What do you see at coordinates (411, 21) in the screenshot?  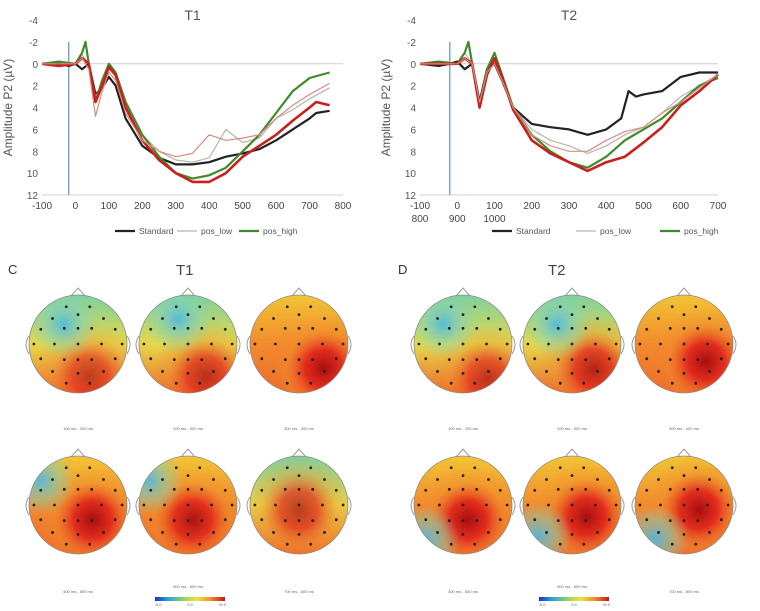 I see `y-tick-label: -4` at bounding box center [411, 21].